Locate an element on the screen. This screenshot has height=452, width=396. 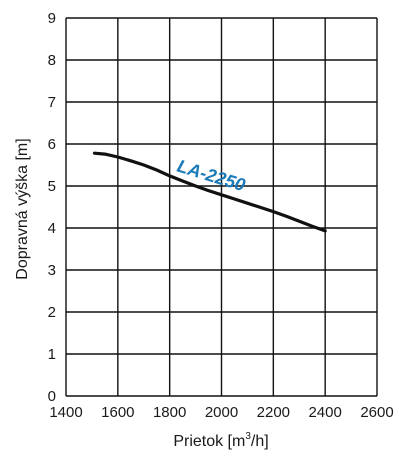
y-tick-labels: 0 1 2 3 4 5 6 7 8 9 is located at coordinates (52, 207).